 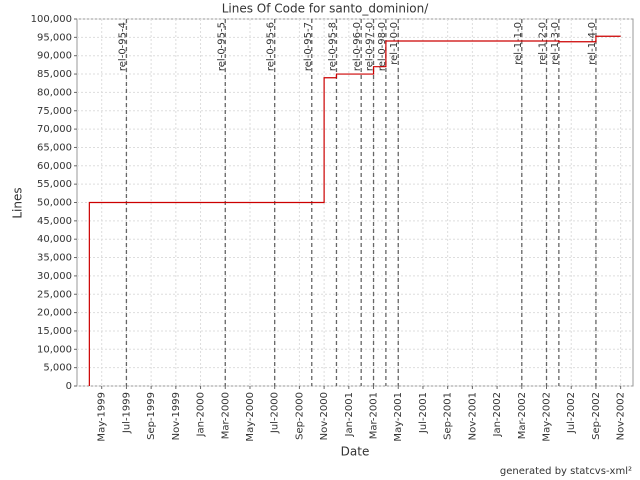 What do you see at coordinates (54, 129) in the screenshot?
I see `y-tick-label: 70,000` at bounding box center [54, 129].